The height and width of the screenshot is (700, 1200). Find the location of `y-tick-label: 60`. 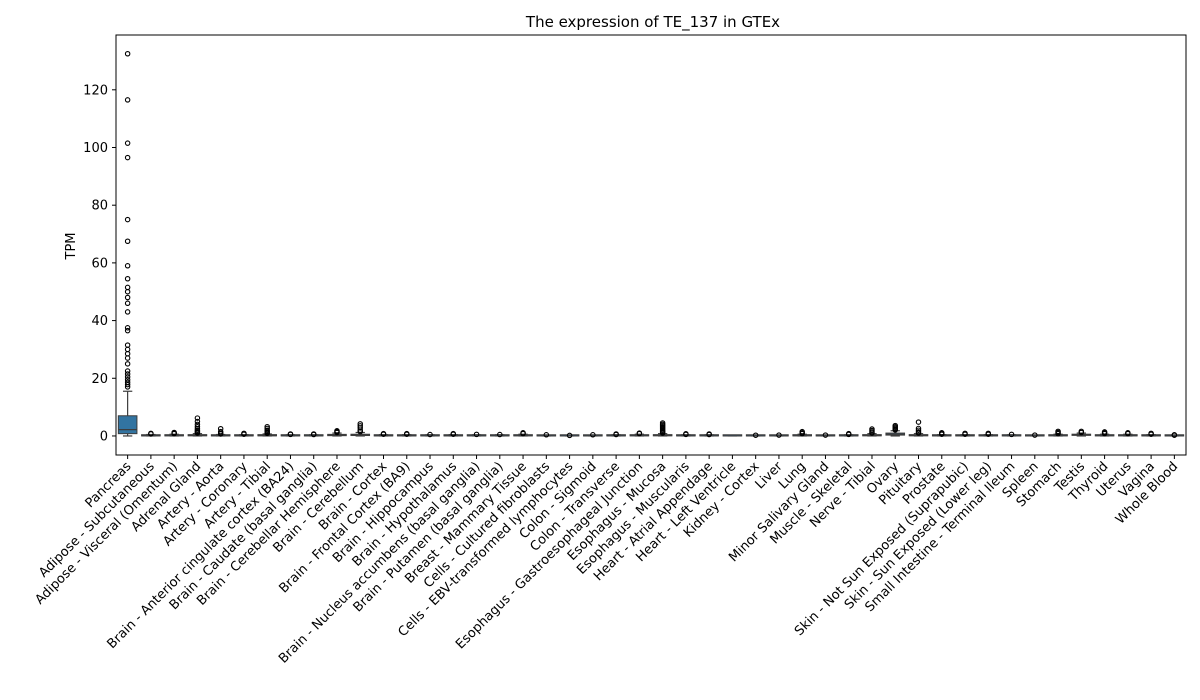

y-tick-label: 60 is located at coordinates (99, 263).